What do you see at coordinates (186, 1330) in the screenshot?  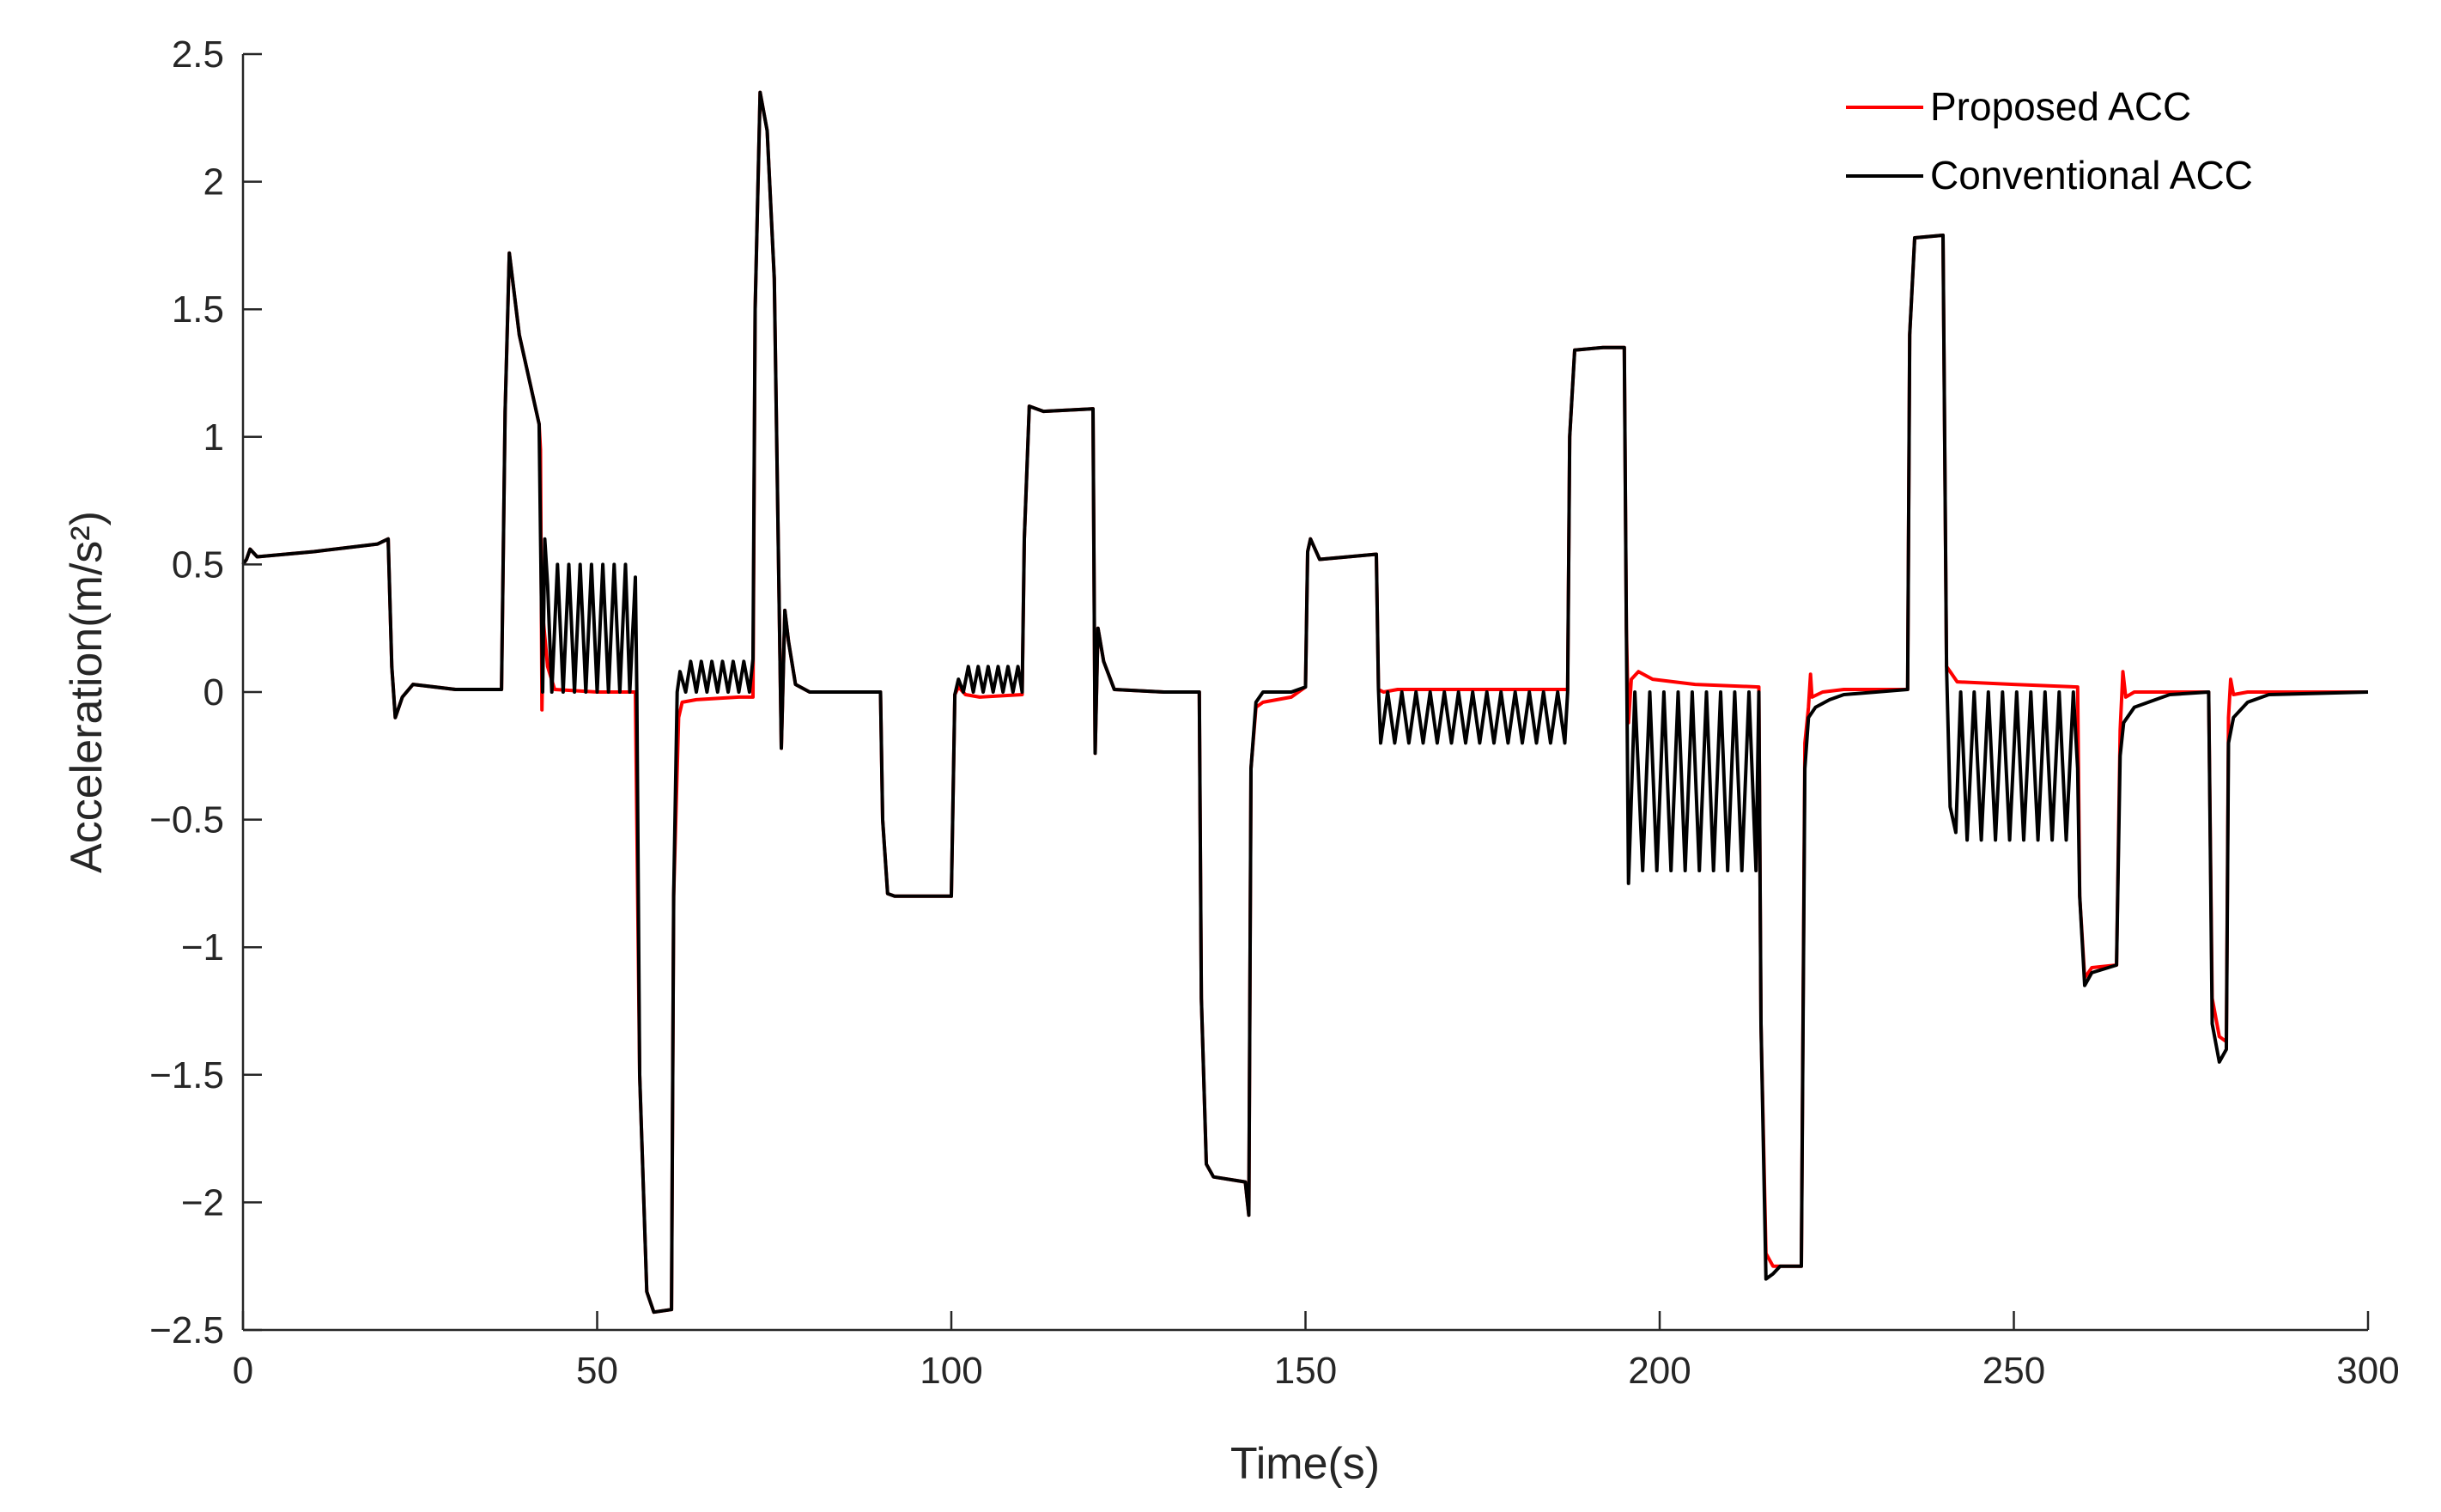 I see `y-tick-label: −2.5` at bounding box center [186, 1330].